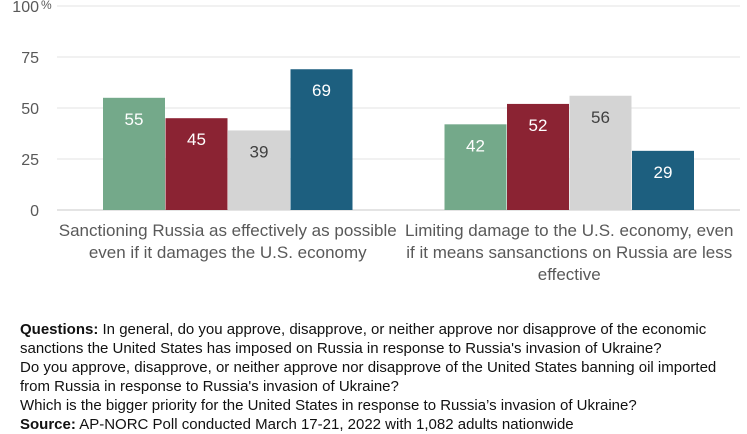 This screenshot has width=747, height=434. I want to click on y-tick-label: 0, so click(34, 211).